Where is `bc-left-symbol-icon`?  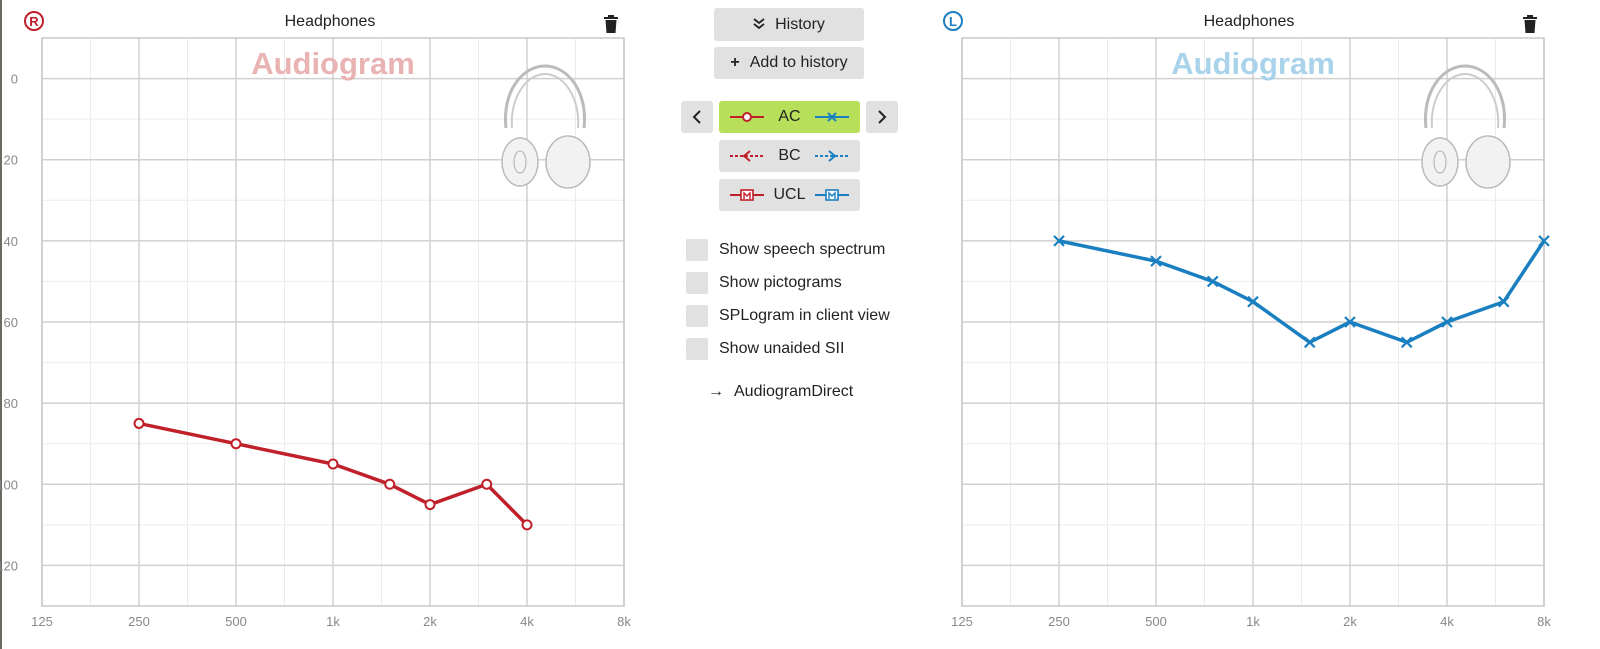 bc-left-symbol-icon is located at coordinates (831, 156).